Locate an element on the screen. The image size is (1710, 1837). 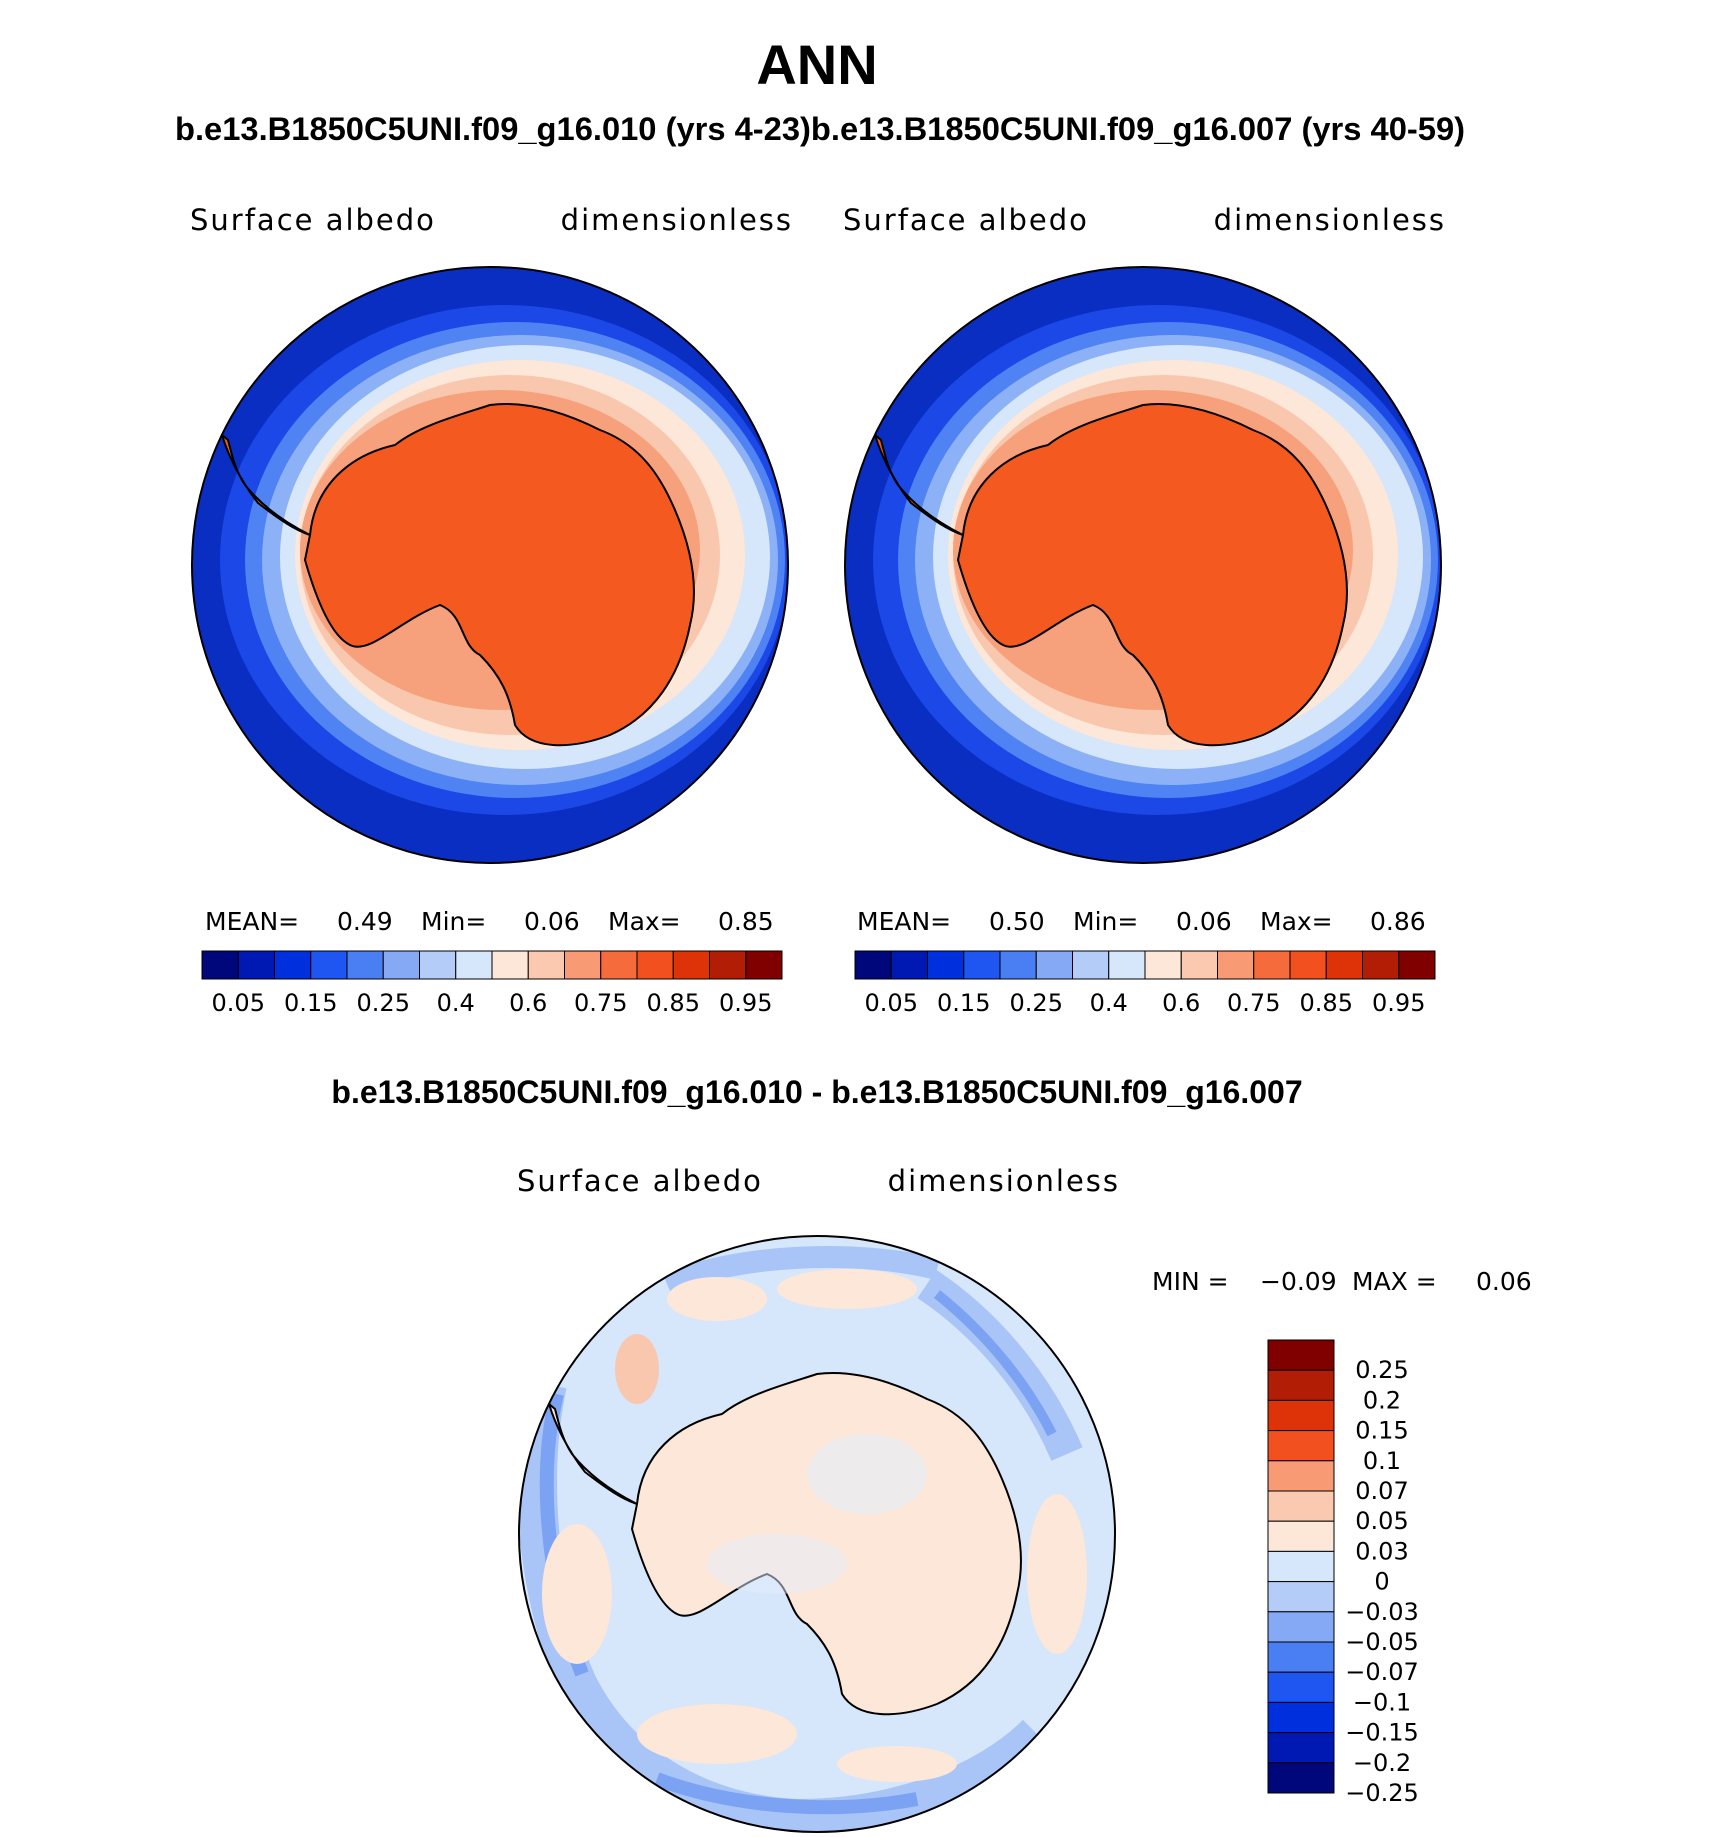
difference-colorbar-tick-label: 0.2 is located at coordinates (1382, 1400).